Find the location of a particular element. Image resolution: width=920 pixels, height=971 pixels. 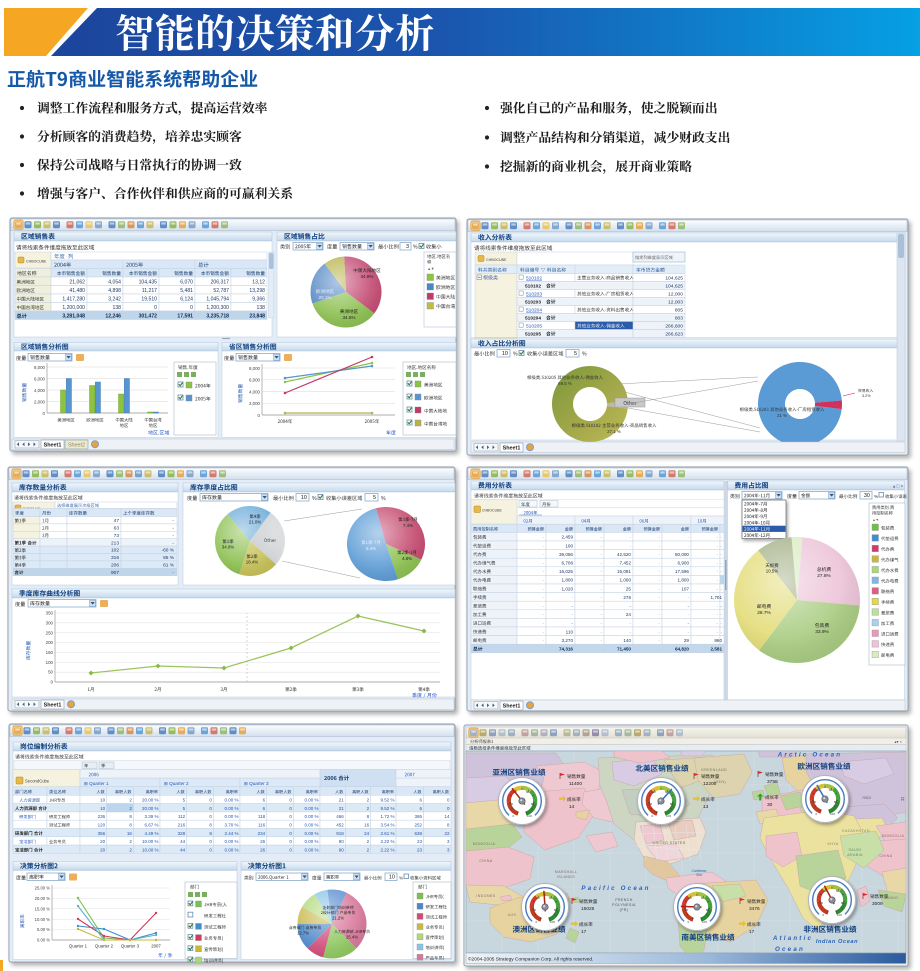

svg-text: 860 is located at coordinates (718, 640).